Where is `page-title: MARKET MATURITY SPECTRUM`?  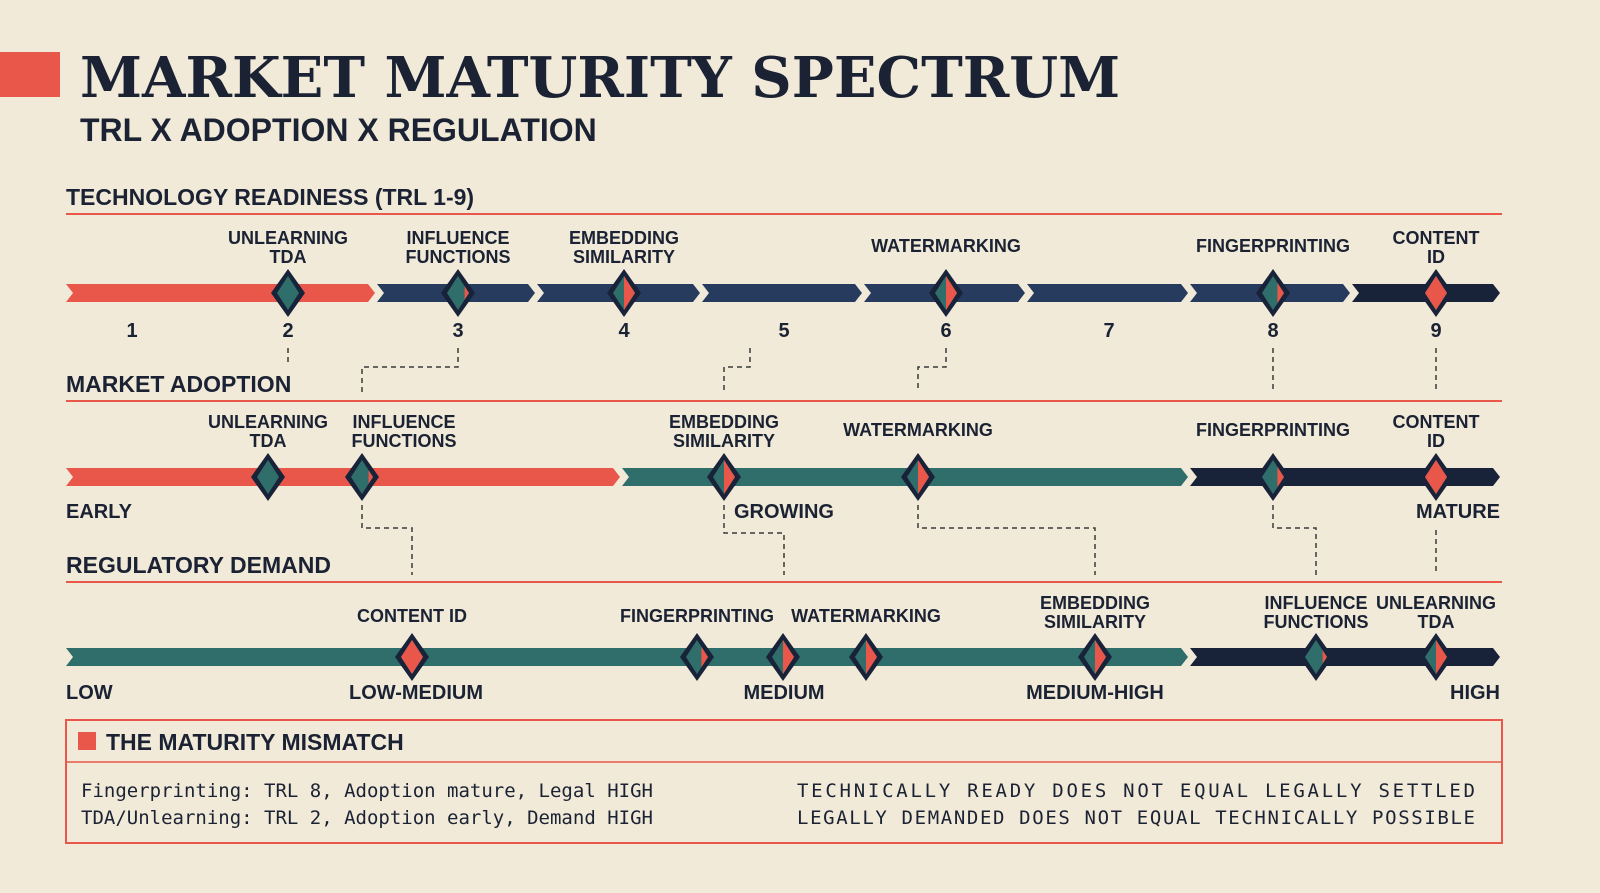
page-title: MARKET MATURITY SPECTRUM is located at coordinates (600, 78).